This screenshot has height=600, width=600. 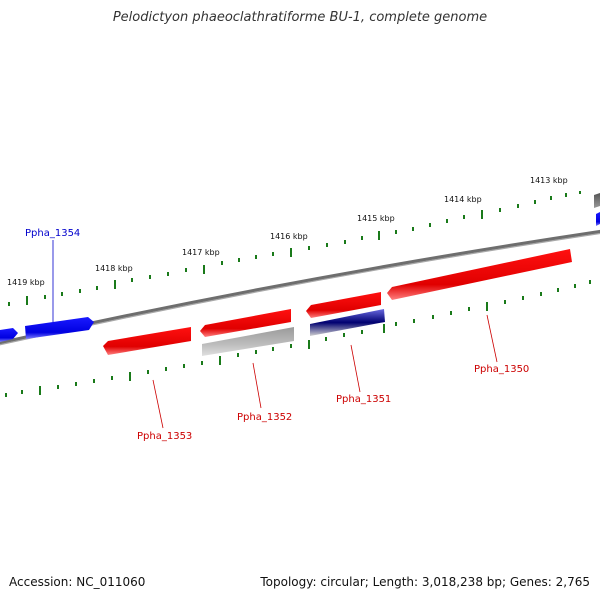 What do you see at coordinates (549, 180) in the screenshot?
I see `kbp-label-1413: 1413 kbp` at bounding box center [549, 180].